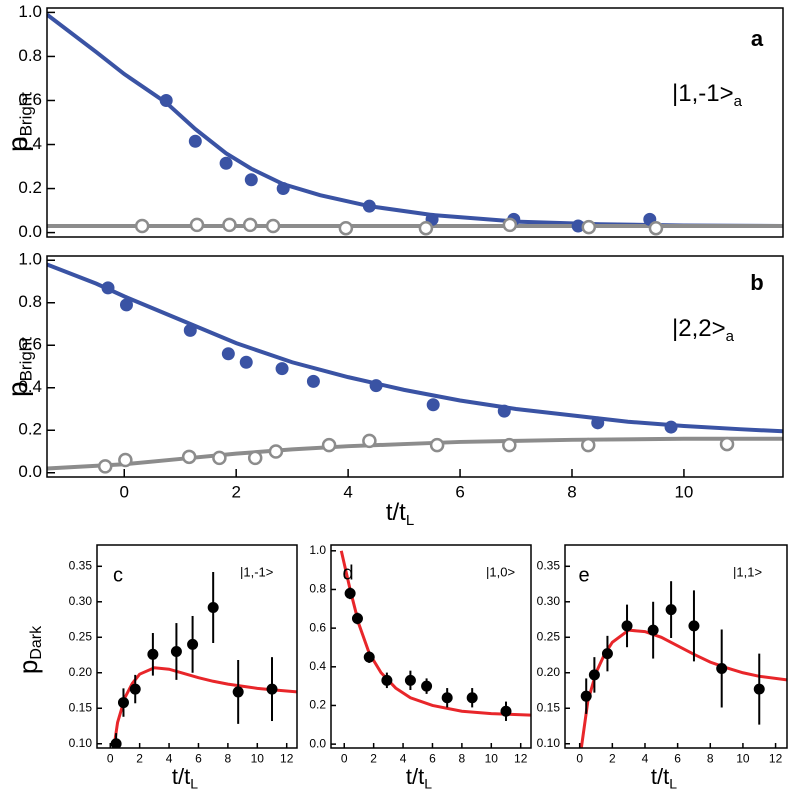 The width and height of the screenshot is (789, 798). I want to click on panel-letter: e, so click(583, 575).